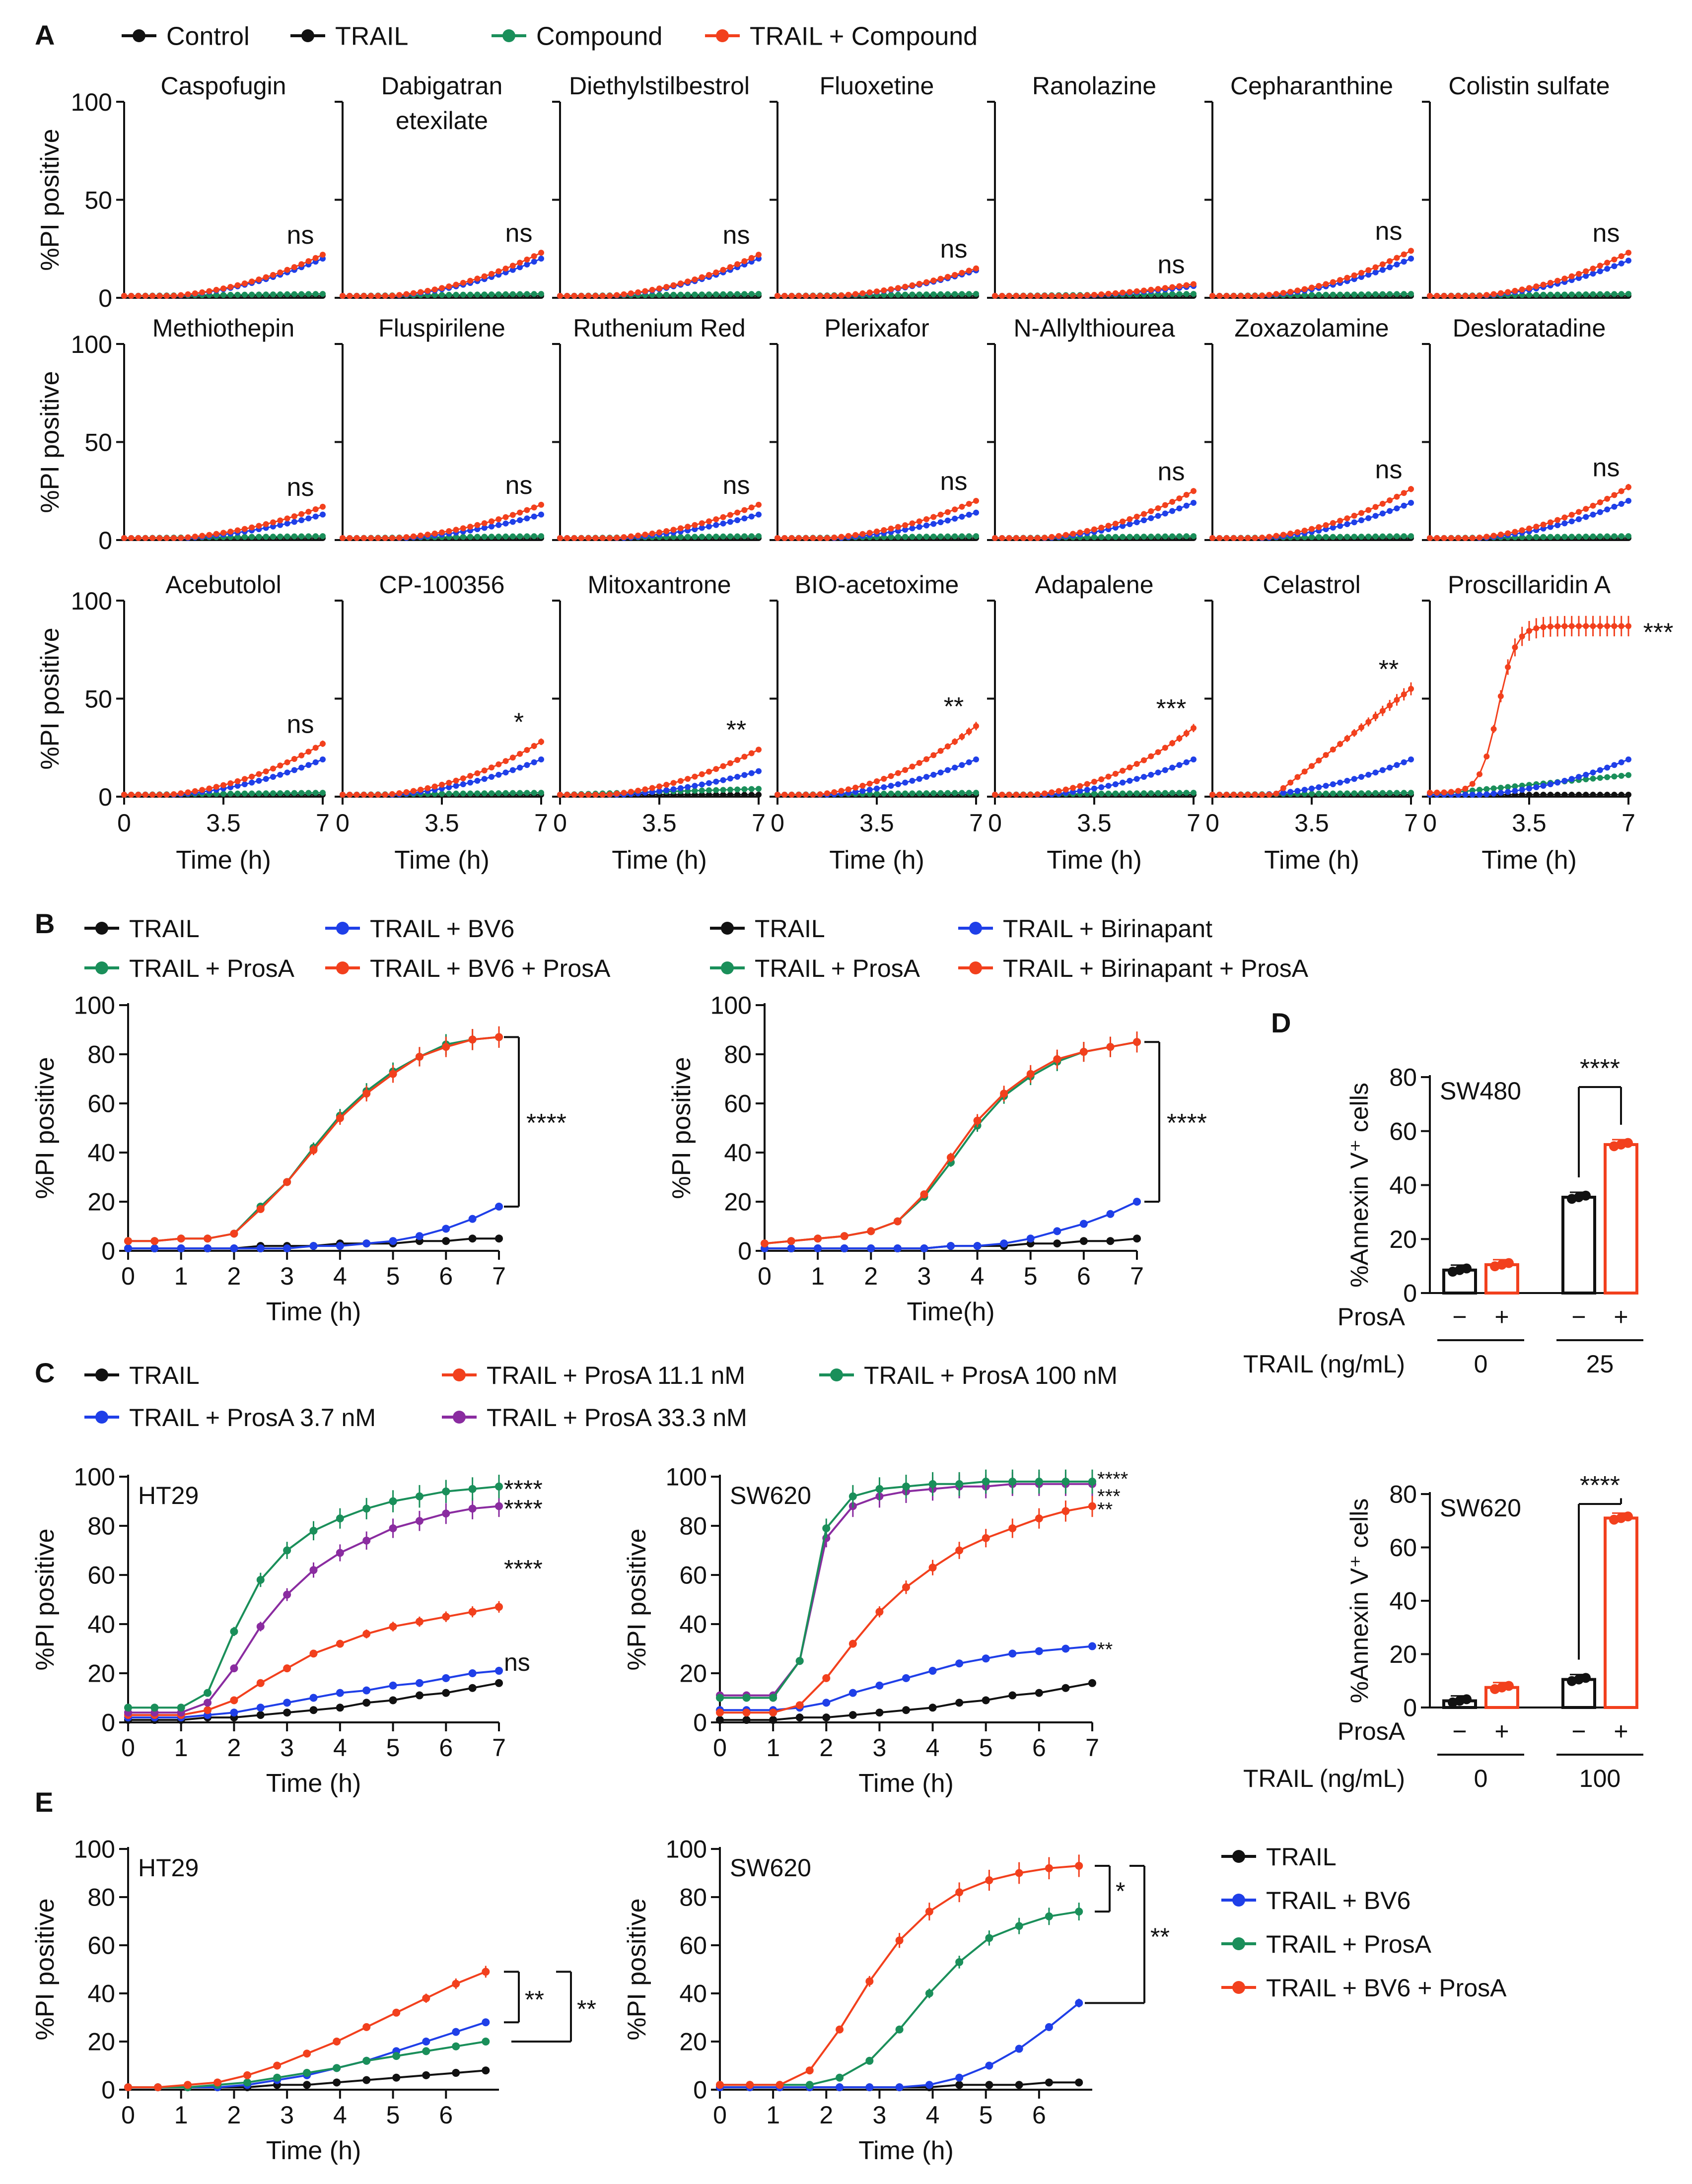  I want to click on bar-point, so click(1509, 1263).